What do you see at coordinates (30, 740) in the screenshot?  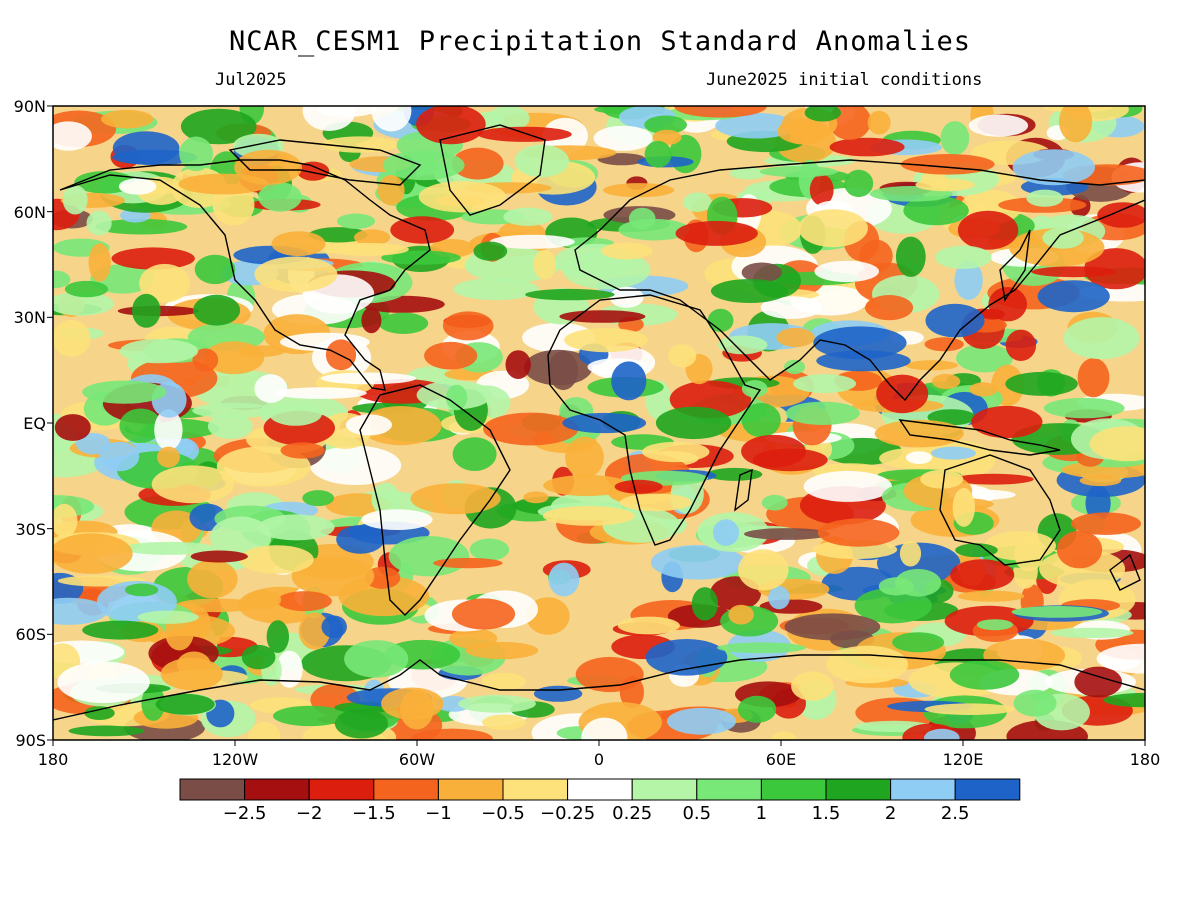 I see `lat-label-90s: 90S` at bounding box center [30, 740].